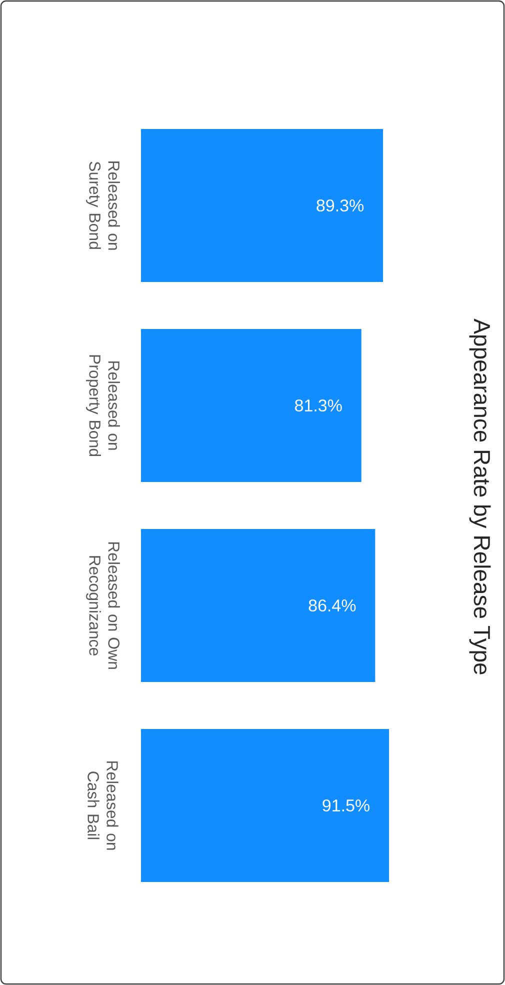 This screenshot has width=505, height=985. I want to click on text: Appearance Rate by Release Type, so click(480, 496).